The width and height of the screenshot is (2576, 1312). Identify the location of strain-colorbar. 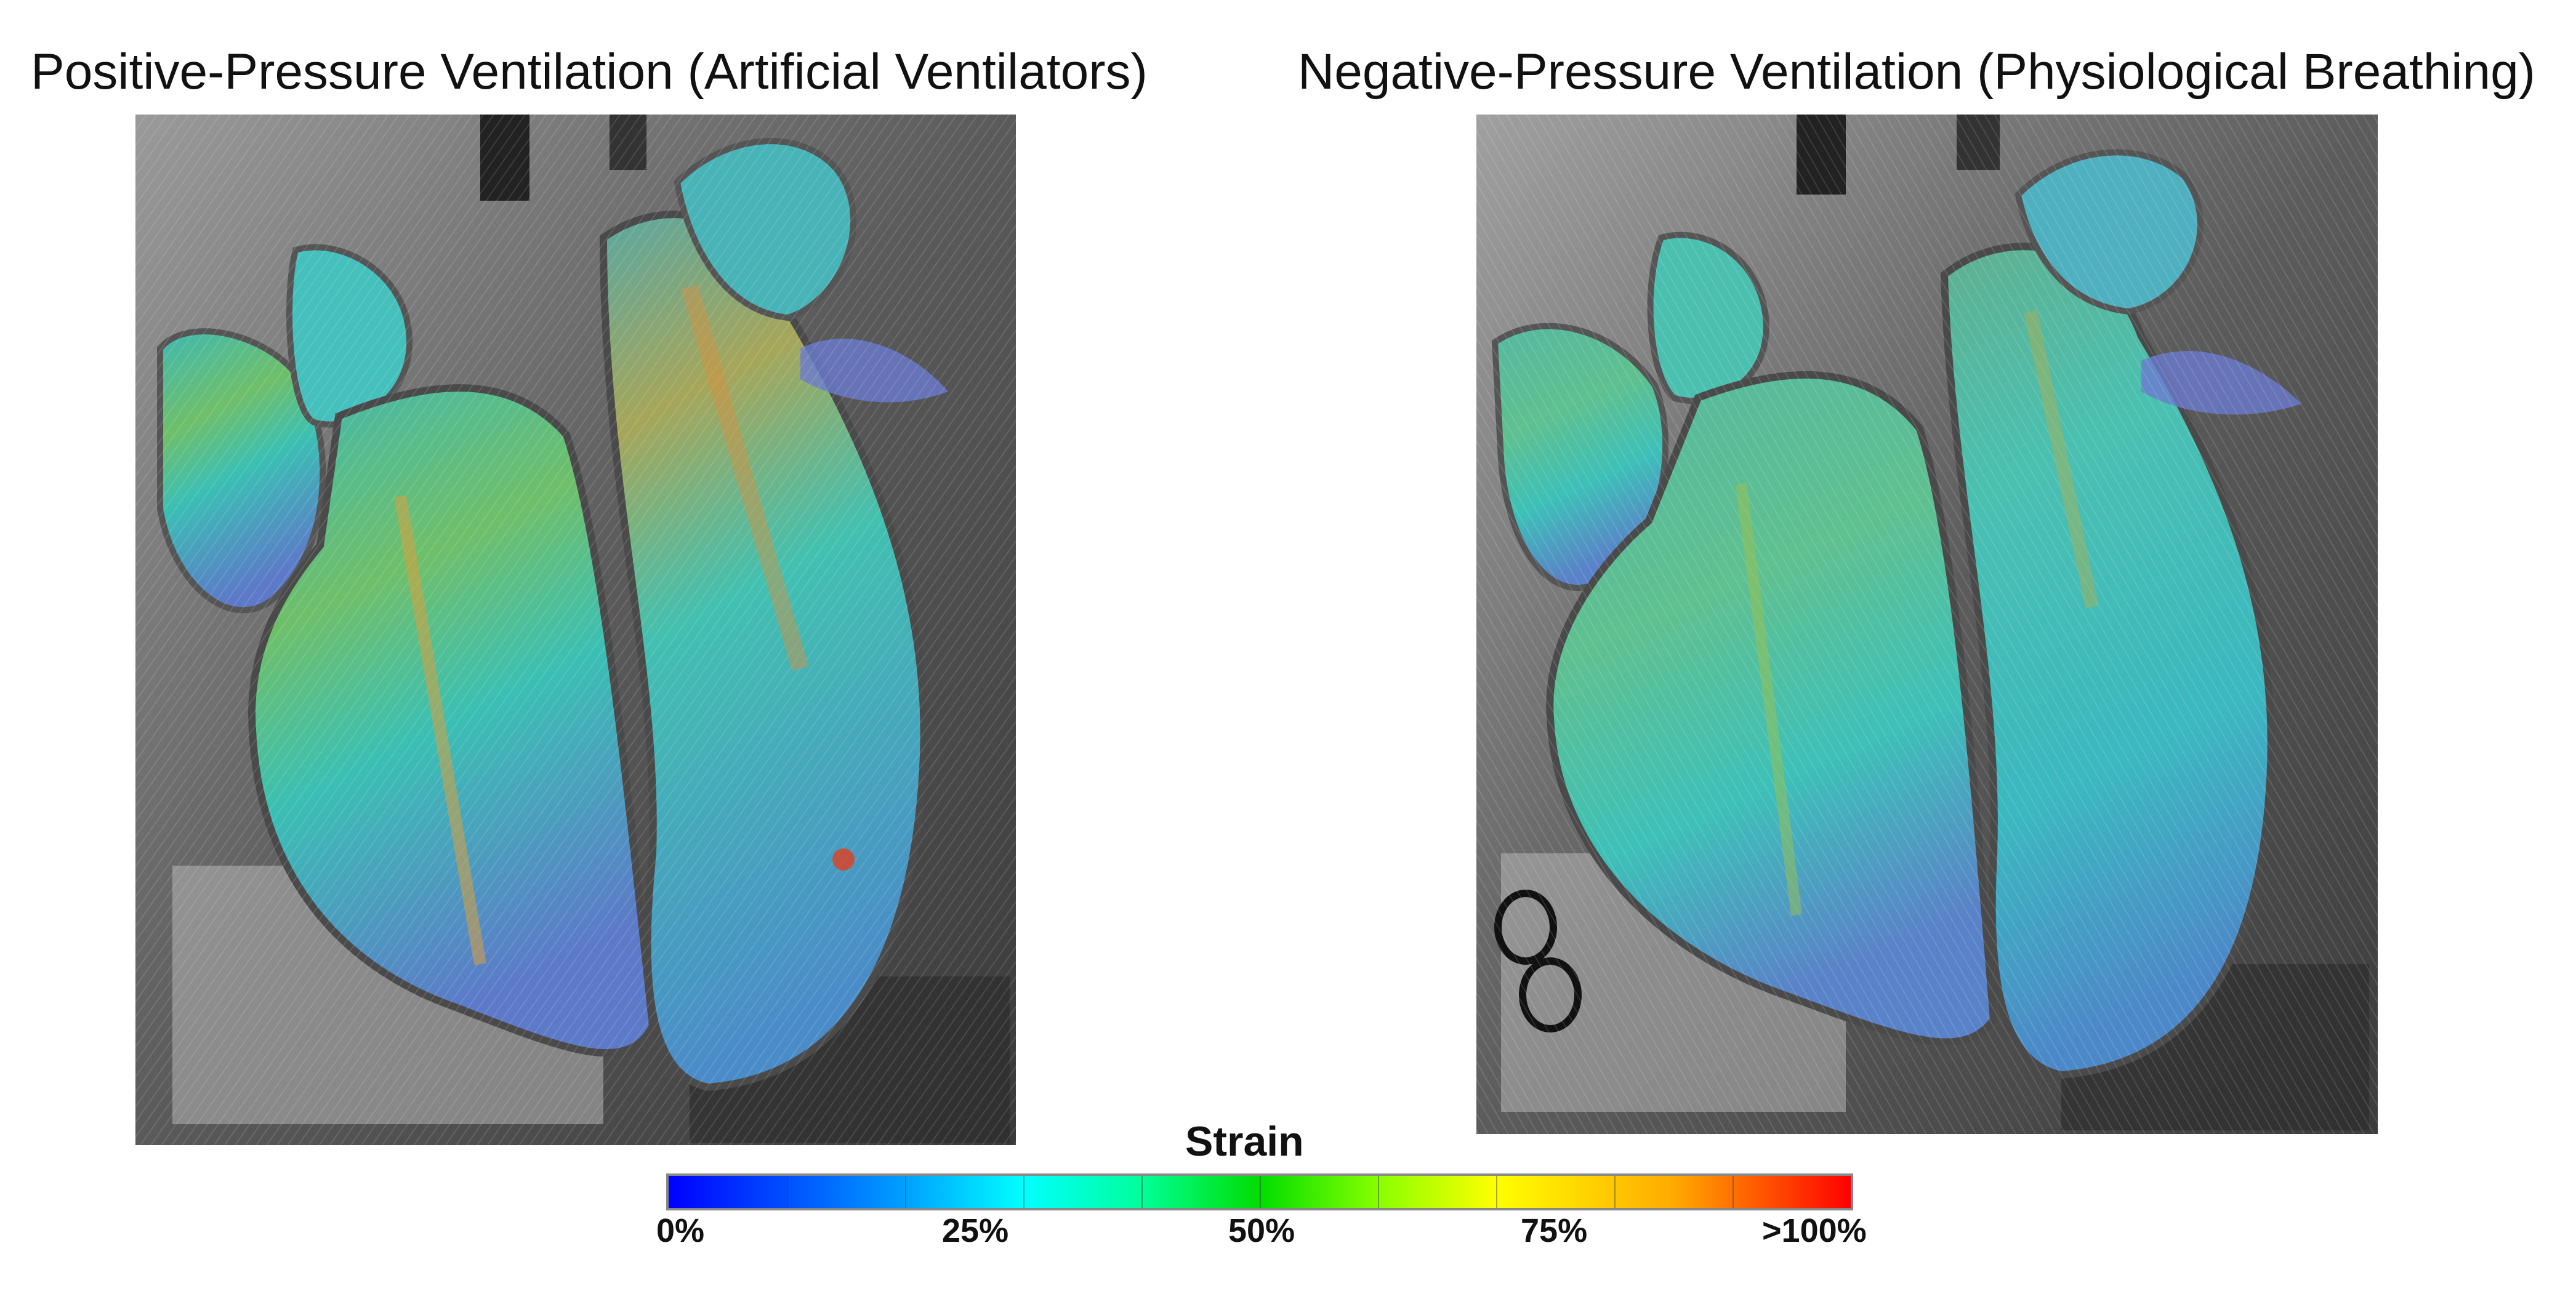
(1259, 1191).